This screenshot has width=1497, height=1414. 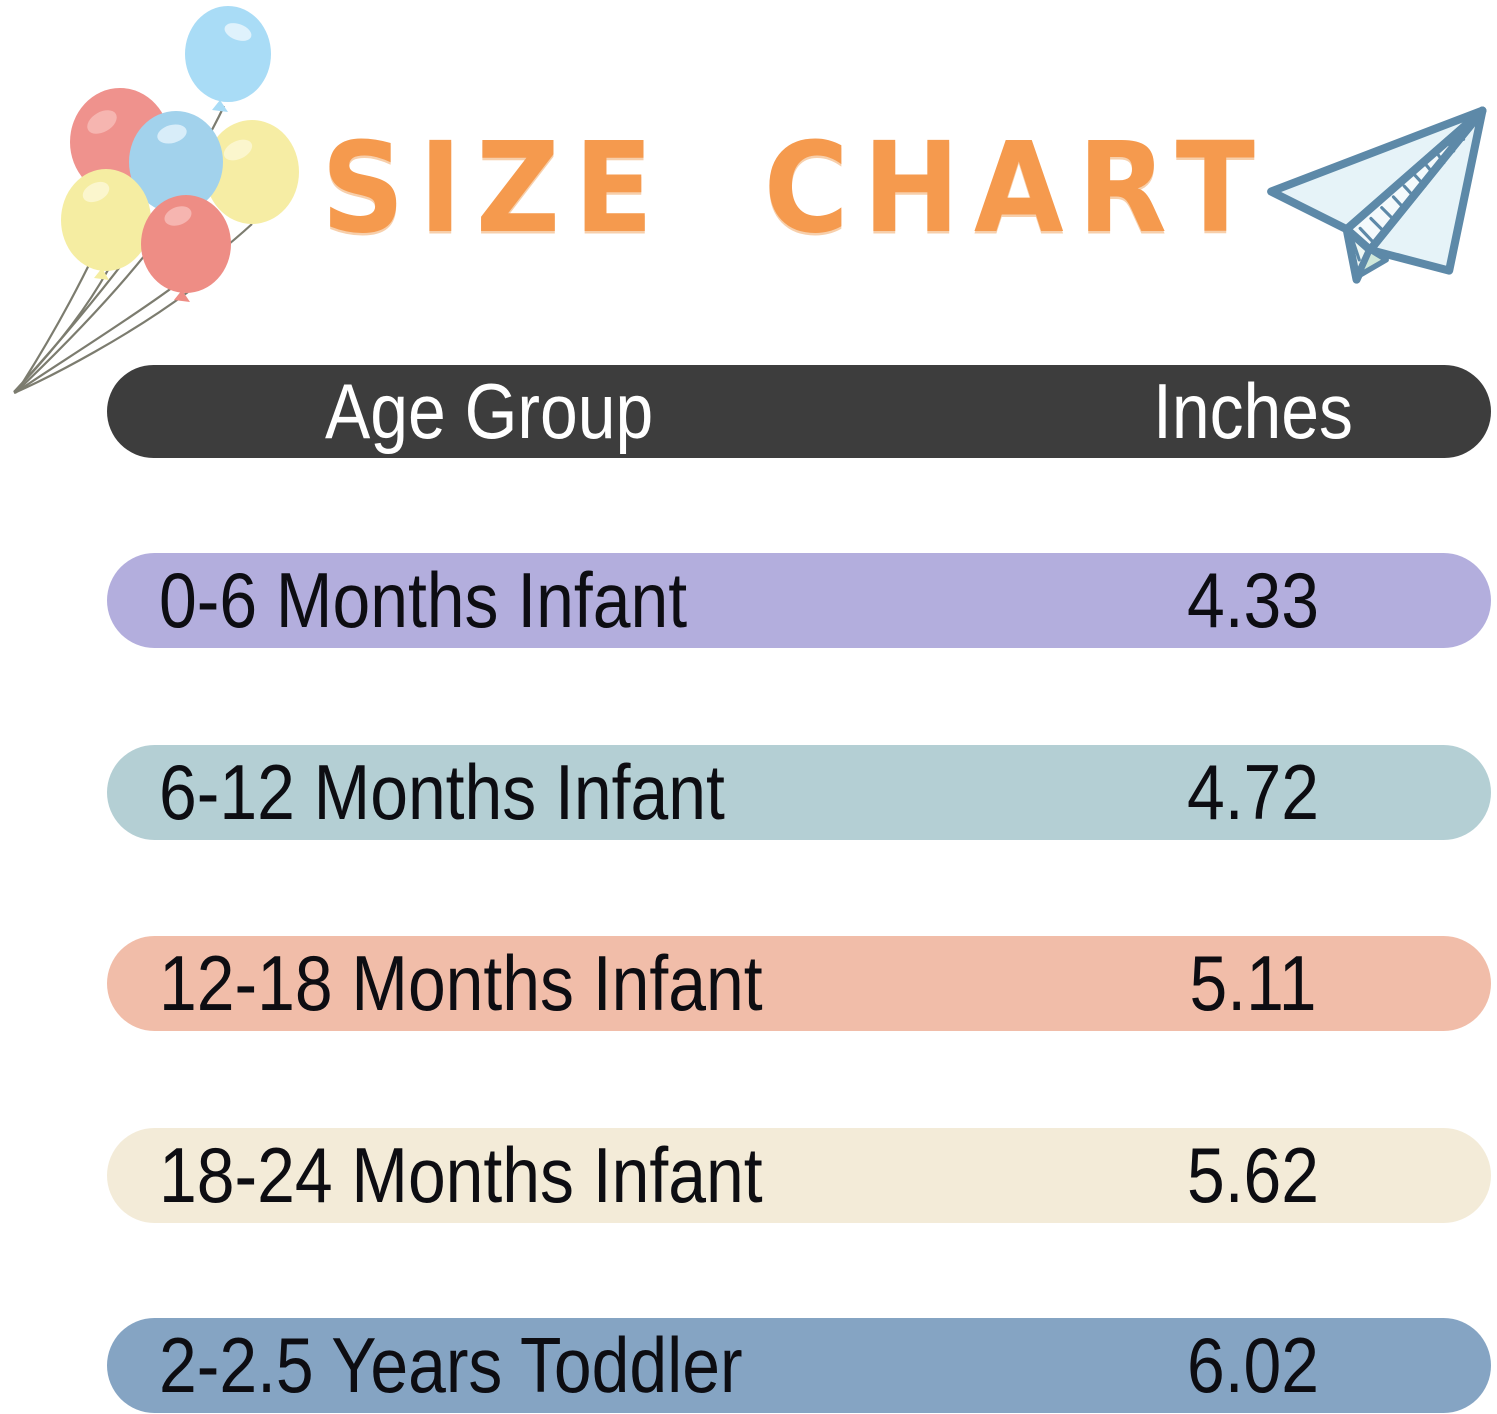 What do you see at coordinates (489, 411) in the screenshot?
I see `header-age-group: Age Group` at bounding box center [489, 411].